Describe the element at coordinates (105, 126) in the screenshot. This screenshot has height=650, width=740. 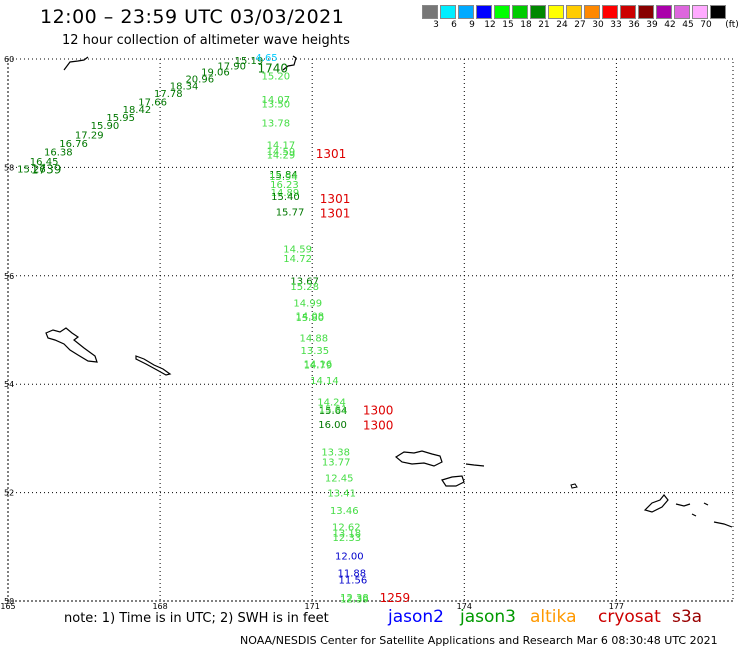
I see `wave-height-label: 15.90` at that location.